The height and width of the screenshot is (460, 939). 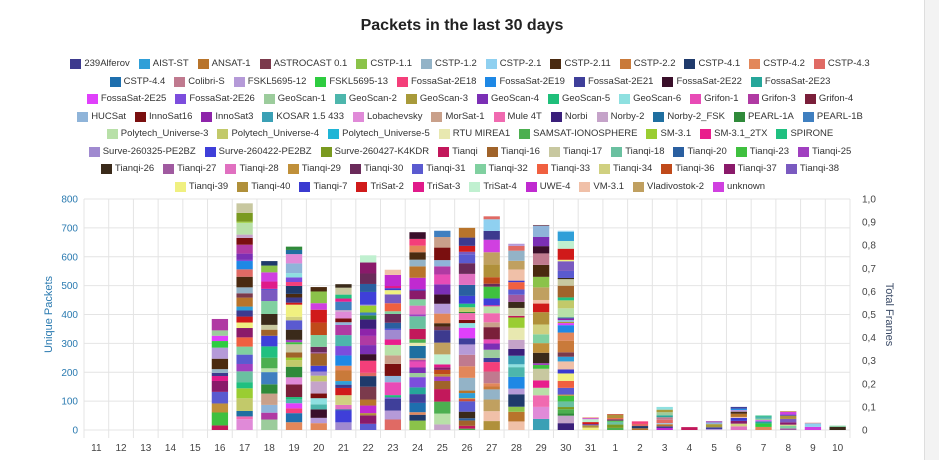 What do you see at coordinates (513, 64) in the screenshot?
I see `legend-item: CSTP-2.1` at bounding box center [513, 64].